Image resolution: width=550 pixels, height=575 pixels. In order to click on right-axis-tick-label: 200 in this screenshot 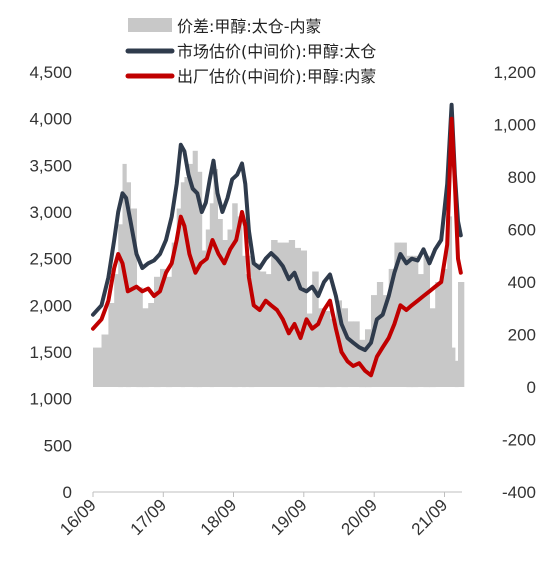, I will do `click(522, 335)`.